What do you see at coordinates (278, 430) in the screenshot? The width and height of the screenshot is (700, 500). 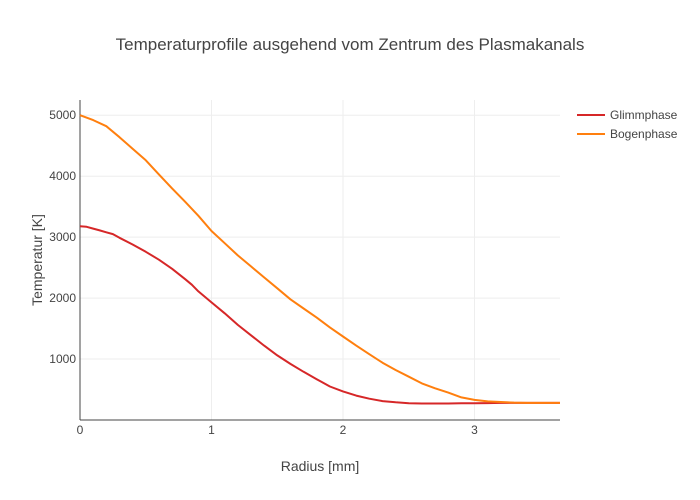 I see `x-axis-ticks: 0 1 2 3` at bounding box center [278, 430].